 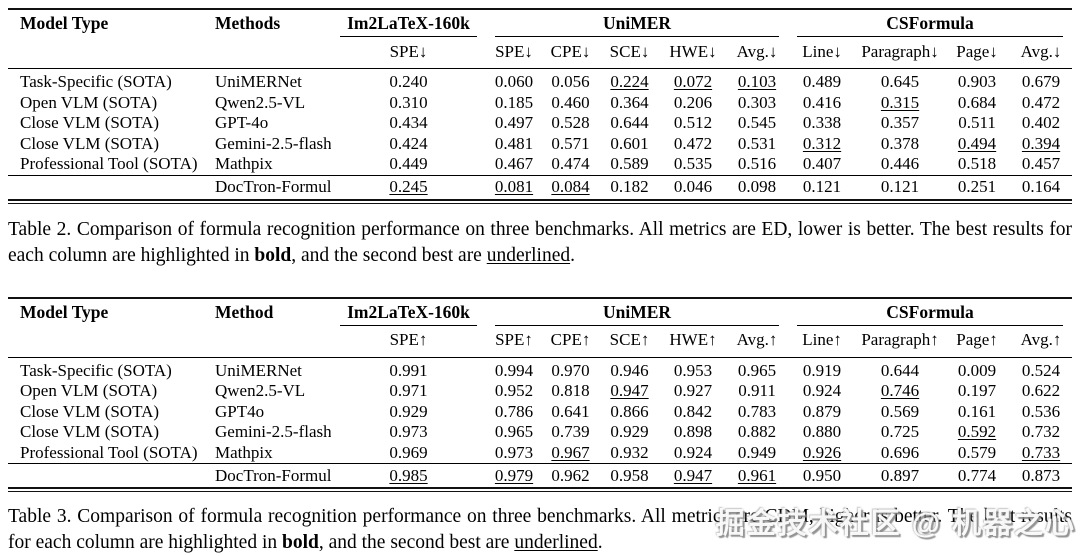 What do you see at coordinates (757, 432) in the screenshot?
I see `value-cell: 0.882` at bounding box center [757, 432].